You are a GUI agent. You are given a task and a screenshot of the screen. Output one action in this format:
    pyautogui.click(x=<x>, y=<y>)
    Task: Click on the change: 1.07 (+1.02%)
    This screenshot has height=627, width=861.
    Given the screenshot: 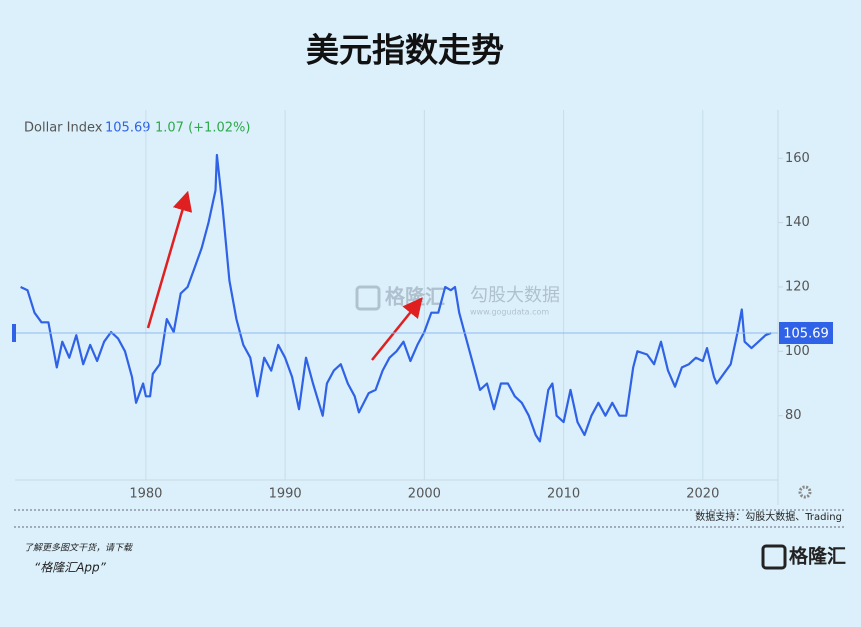 What is the action you would take?
    pyautogui.click(x=202, y=128)
    